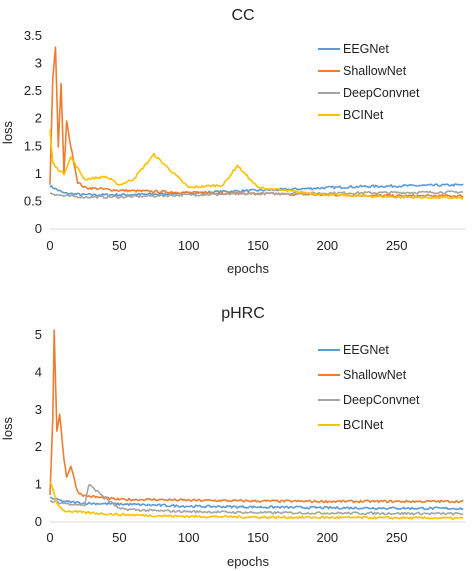  I want to click on chart-title: CC, so click(242, 15).